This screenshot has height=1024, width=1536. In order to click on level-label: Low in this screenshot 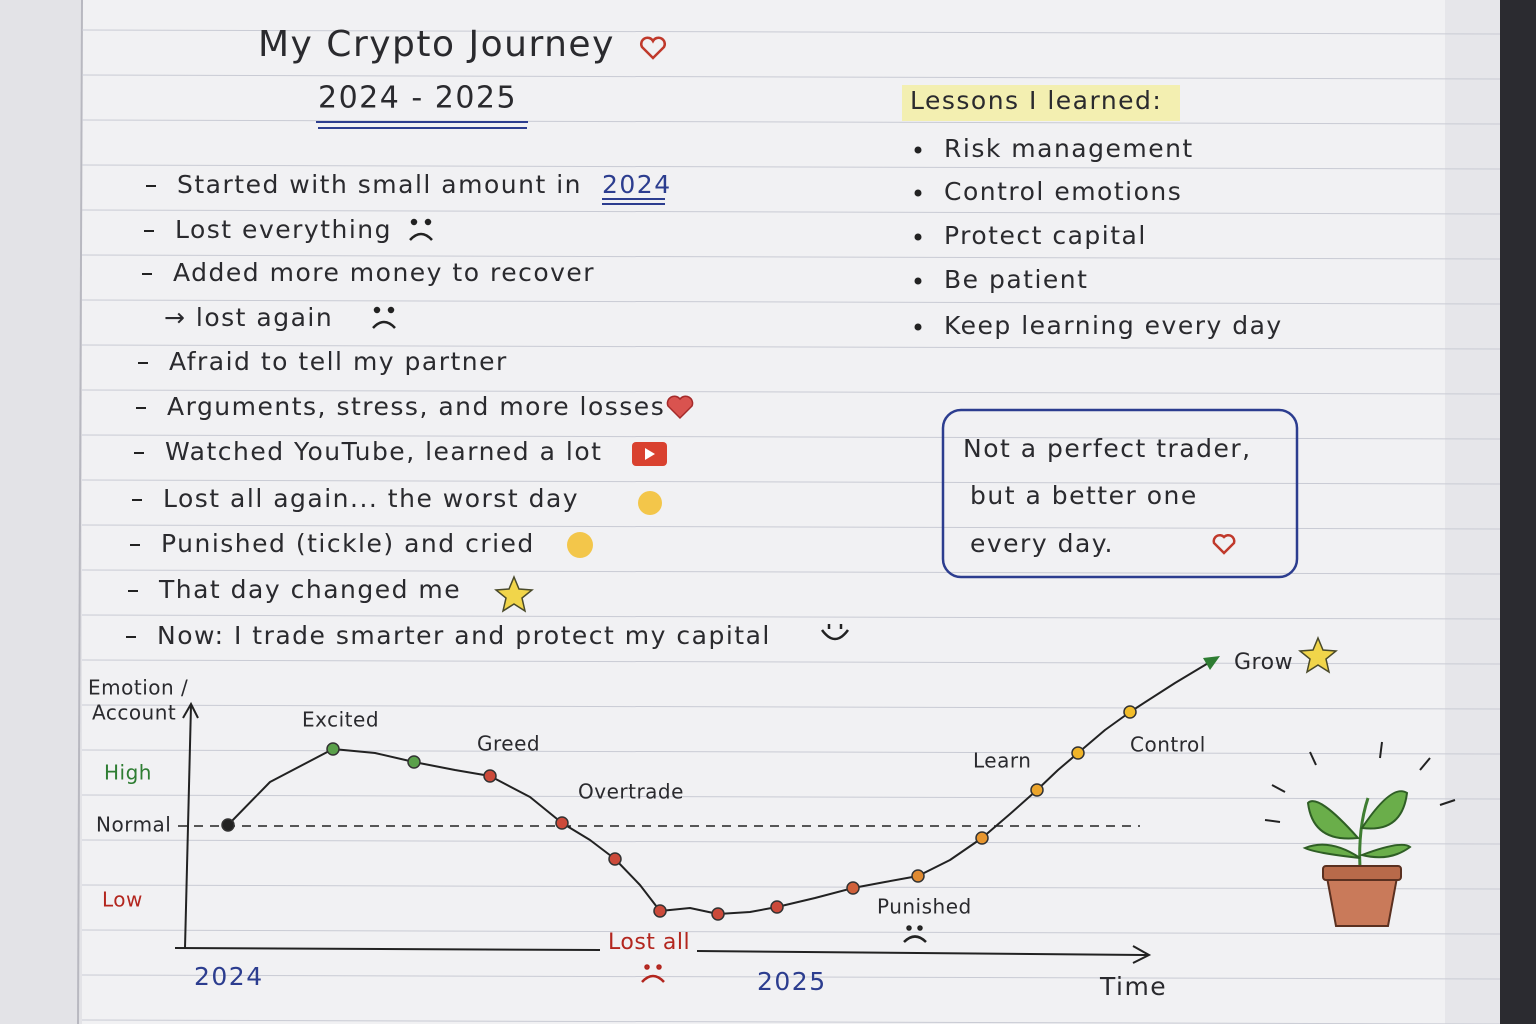, I will do `click(122, 900)`.